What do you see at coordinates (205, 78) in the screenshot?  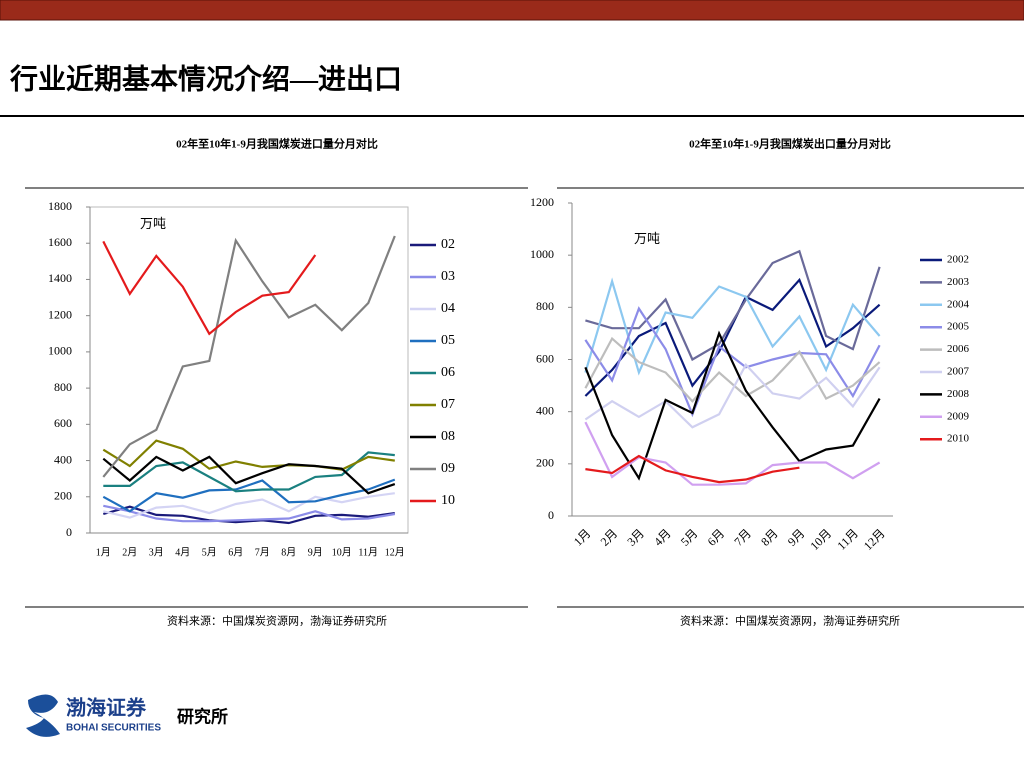 I see `slide-title: 行业近期基本情况介绍—进出口` at bounding box center [205, 78].